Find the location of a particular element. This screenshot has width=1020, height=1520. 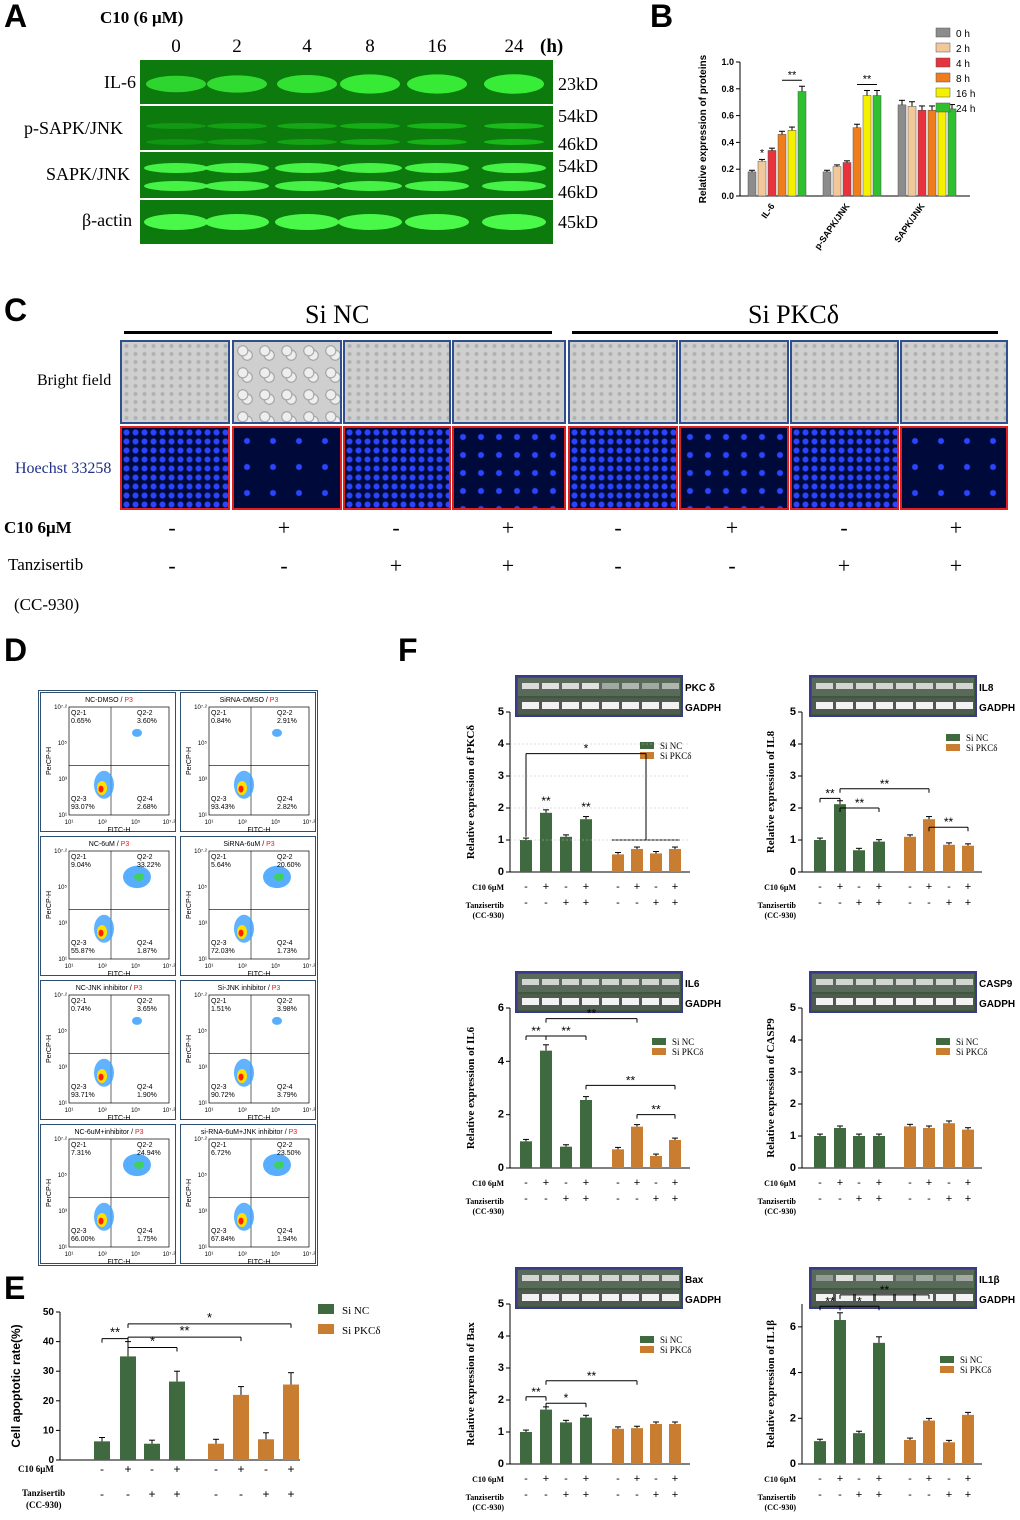

panel-label-c: C is located at coordinates (16, 310).